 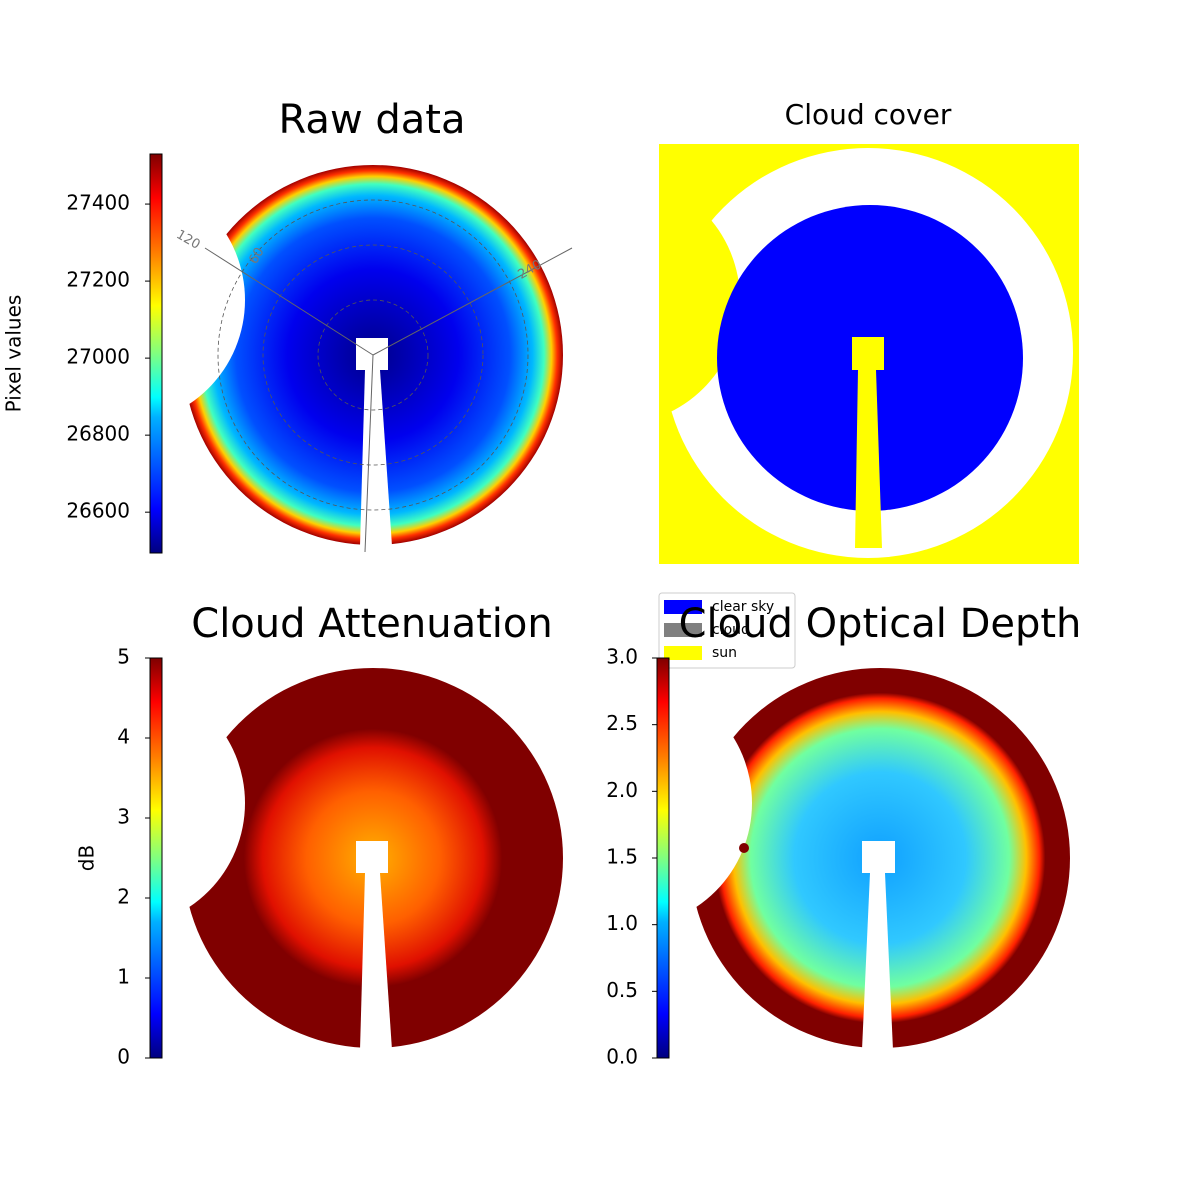 I want to click on colorbar-tick-label: 3.0, so click(x=622, y=657).